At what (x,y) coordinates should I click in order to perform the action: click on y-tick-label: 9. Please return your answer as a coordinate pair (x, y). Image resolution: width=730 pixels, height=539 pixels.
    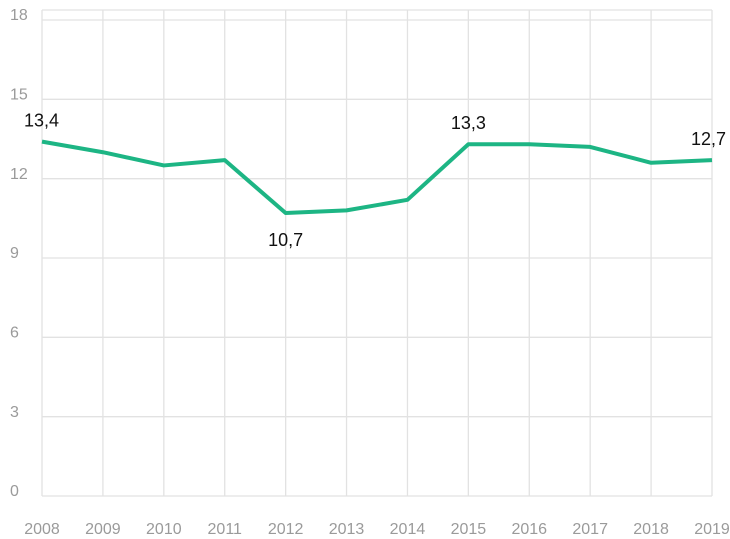
    Looking at the image, I should click on (14, 253).